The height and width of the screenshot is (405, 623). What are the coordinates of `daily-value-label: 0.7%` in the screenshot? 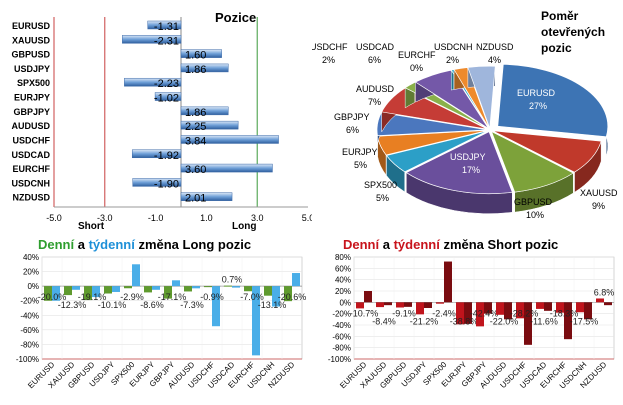 It's located at (232, 280).